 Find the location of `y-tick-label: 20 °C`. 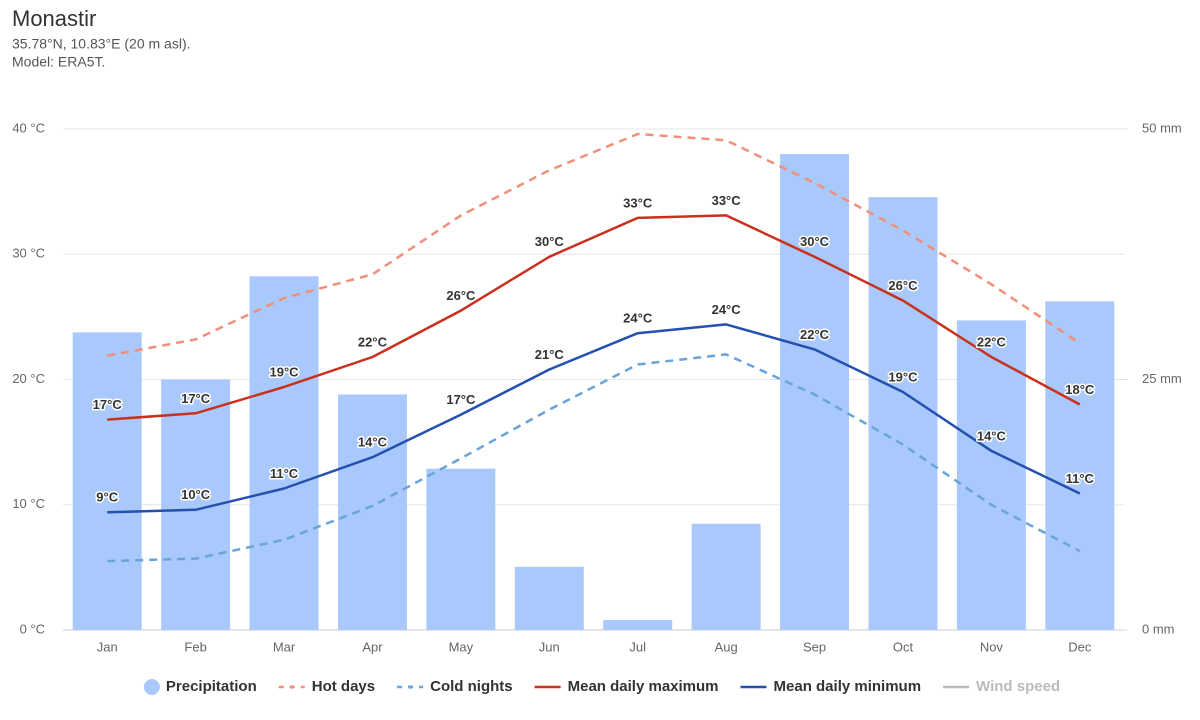

y-tick-label: 20 °C is located at coordinates (28, 378).